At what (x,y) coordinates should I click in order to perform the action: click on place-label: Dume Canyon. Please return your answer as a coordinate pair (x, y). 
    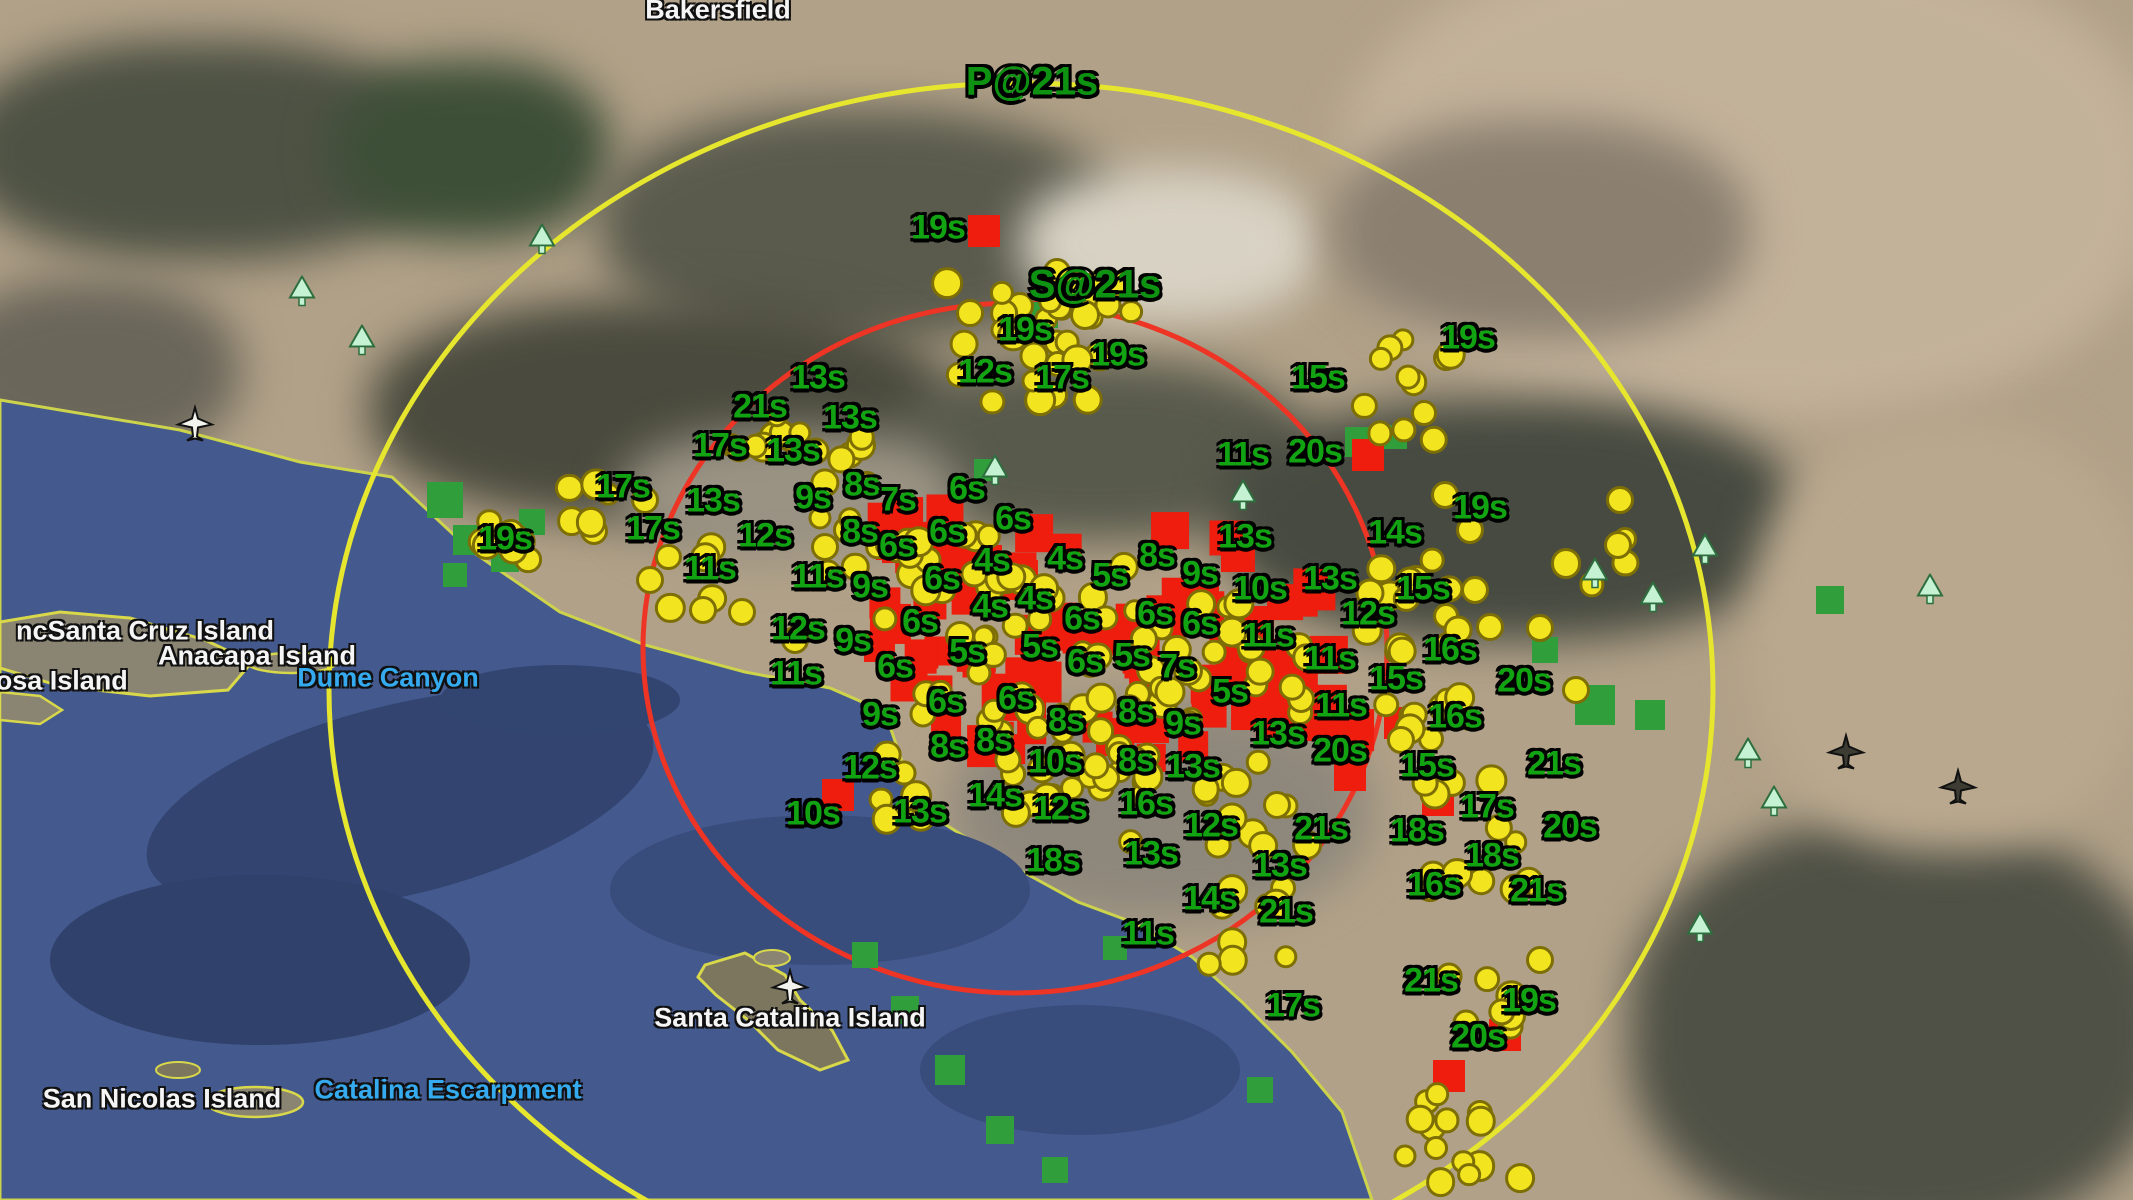
    Looking at the image, I should click on (388, 677).